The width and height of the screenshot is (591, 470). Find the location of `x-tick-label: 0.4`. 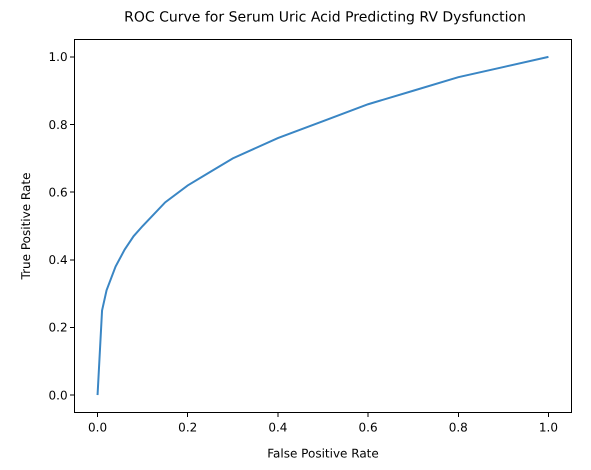

x-tick-label: 0.4 is located at coordinates (278, 427).